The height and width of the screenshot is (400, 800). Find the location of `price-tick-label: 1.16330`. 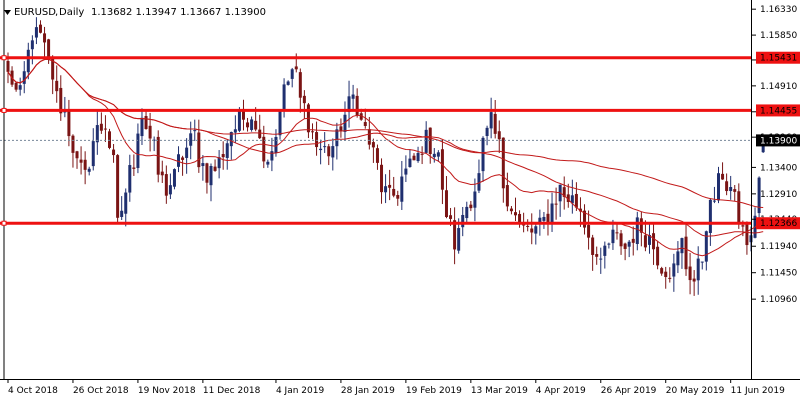

price-tick-label: 1.16330 is located at coordinates (778, 10).